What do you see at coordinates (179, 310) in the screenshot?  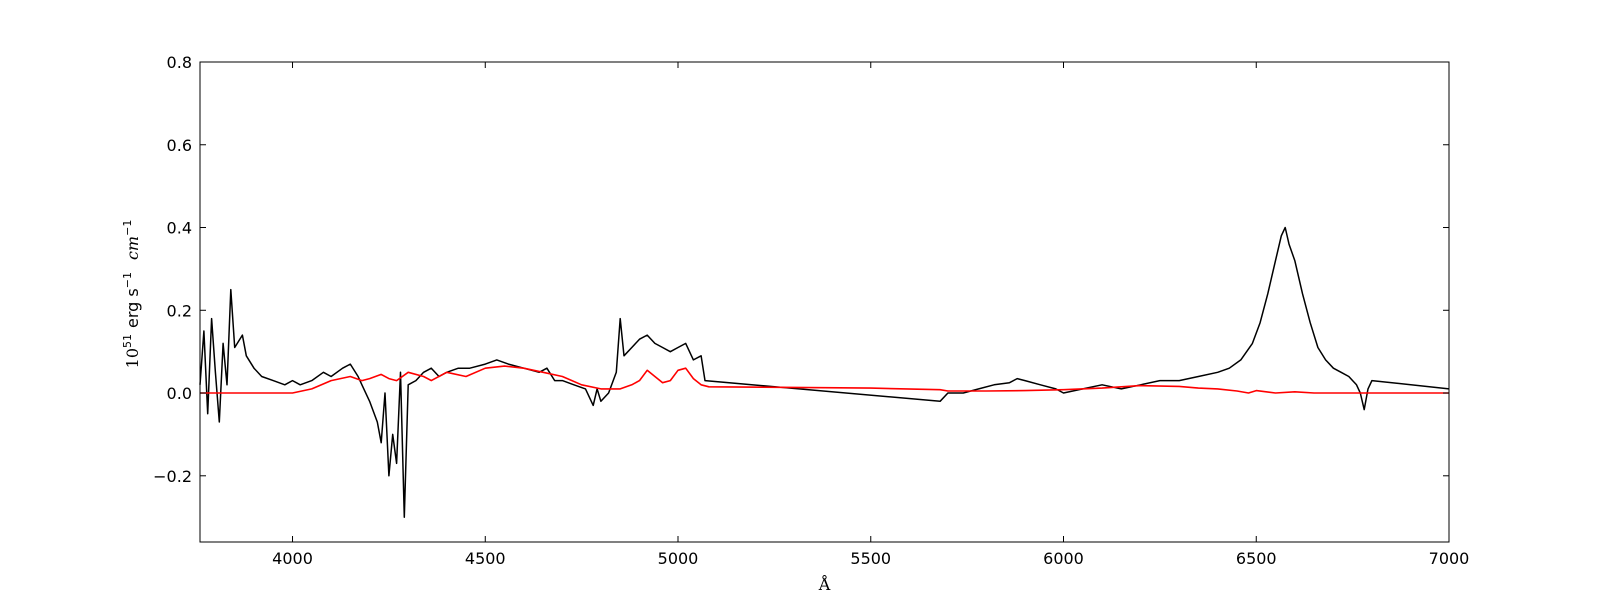 I see `y-tick-label: 0.2` at bounding box center [179, 310].